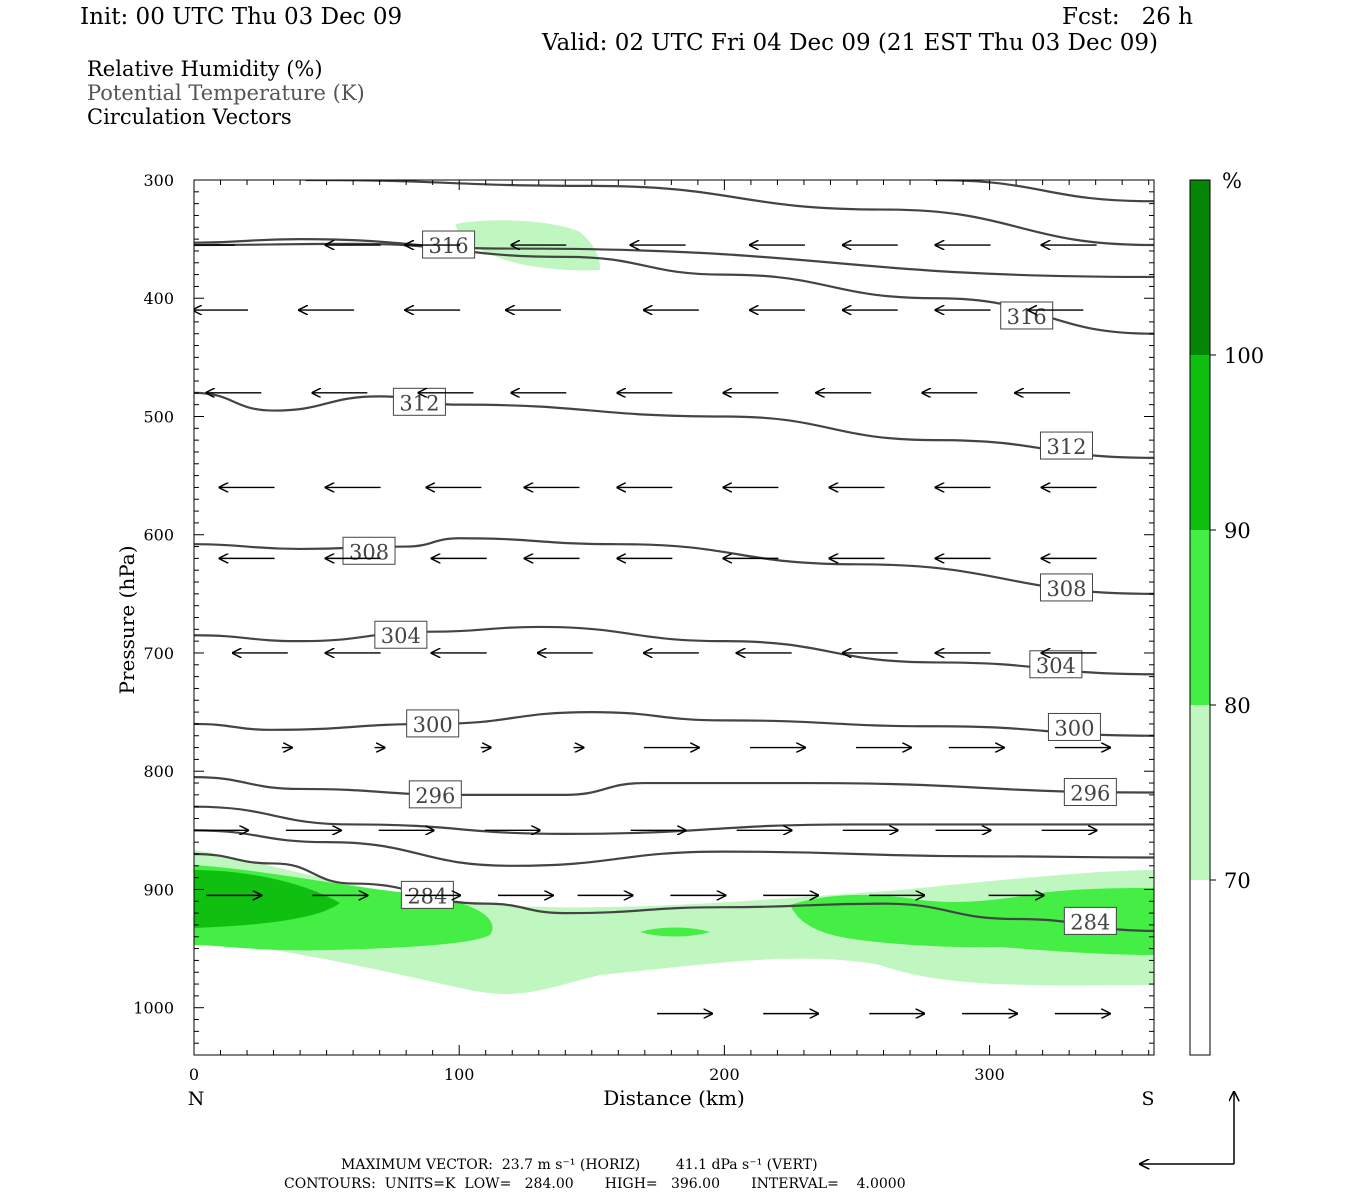  I want to click on legend-rh: Relative Humidity (%), so click(205, 69).